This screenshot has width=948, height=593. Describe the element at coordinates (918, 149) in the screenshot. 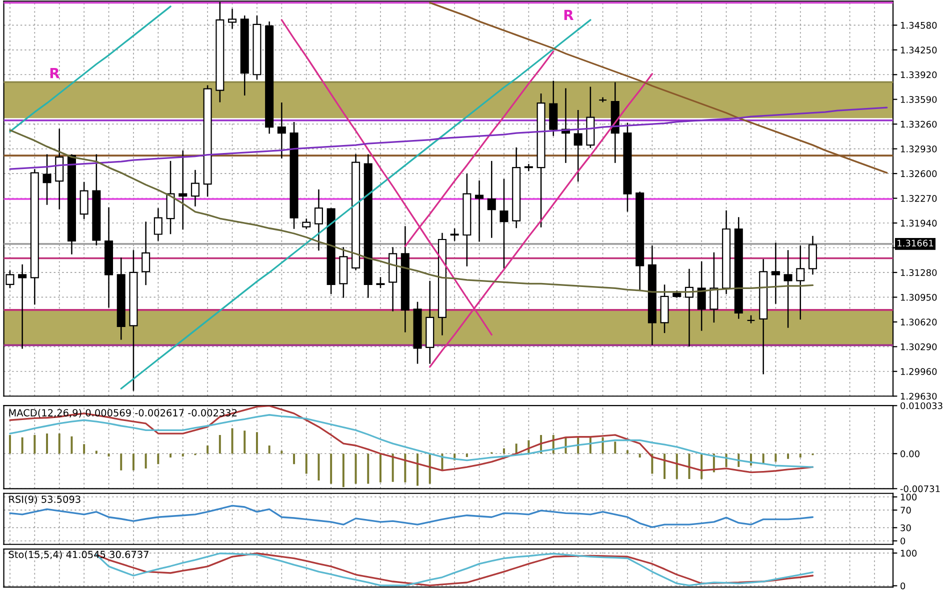

I see `y-tick-label: 1.32930` at that location.